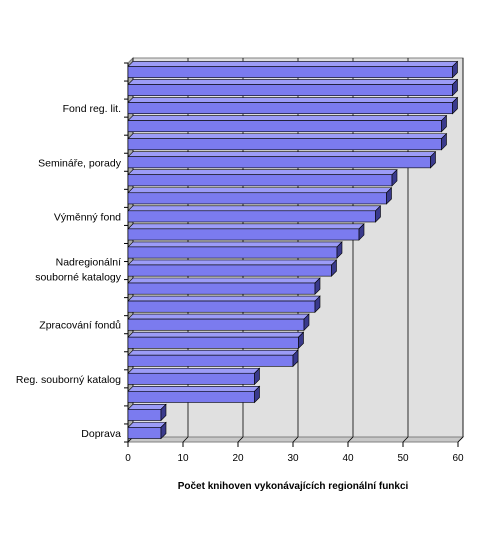 The image size is (480, 550). What do you see at coordinates (68, 380) in the screenshot?
I see `category-label: Reg. souborný katalog` at bounding box center [68, 380].